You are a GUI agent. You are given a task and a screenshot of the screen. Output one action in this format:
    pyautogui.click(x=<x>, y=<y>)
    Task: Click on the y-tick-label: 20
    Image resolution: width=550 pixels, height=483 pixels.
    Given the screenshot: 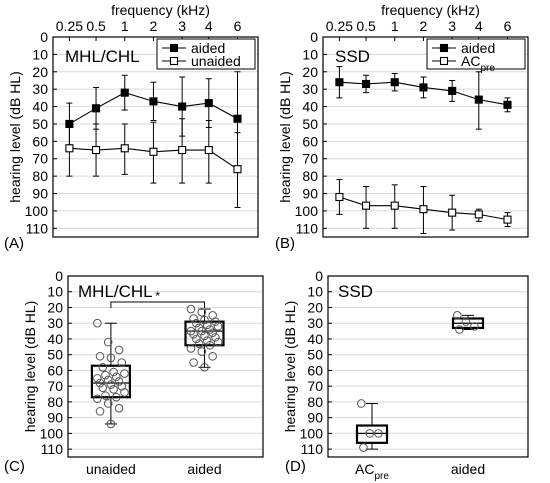 What is the action you would take?
    pyautogui.click(x=310, y=72)
    